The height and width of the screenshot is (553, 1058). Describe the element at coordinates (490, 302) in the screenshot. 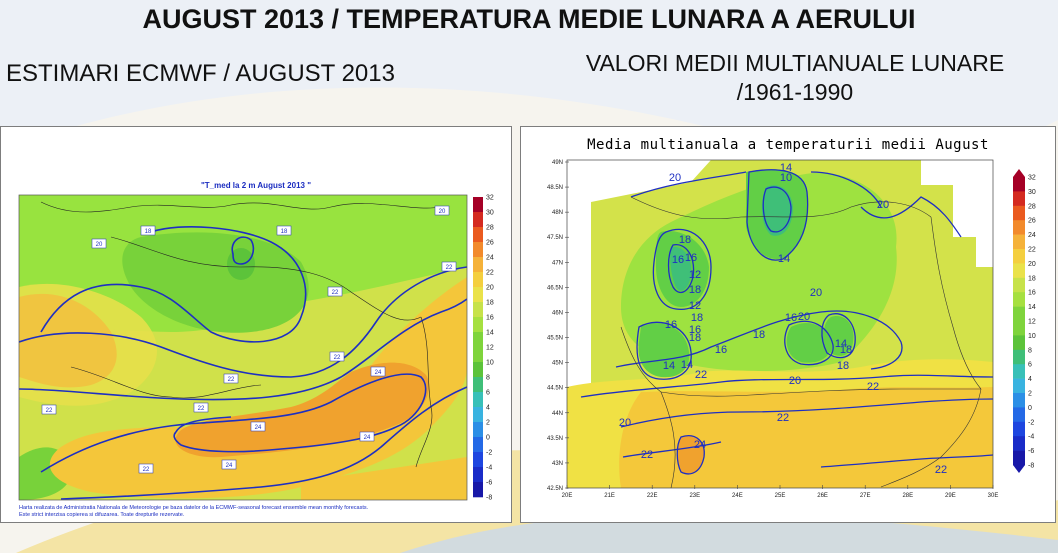

I see `colorbar-tick-label: 18` at that location.